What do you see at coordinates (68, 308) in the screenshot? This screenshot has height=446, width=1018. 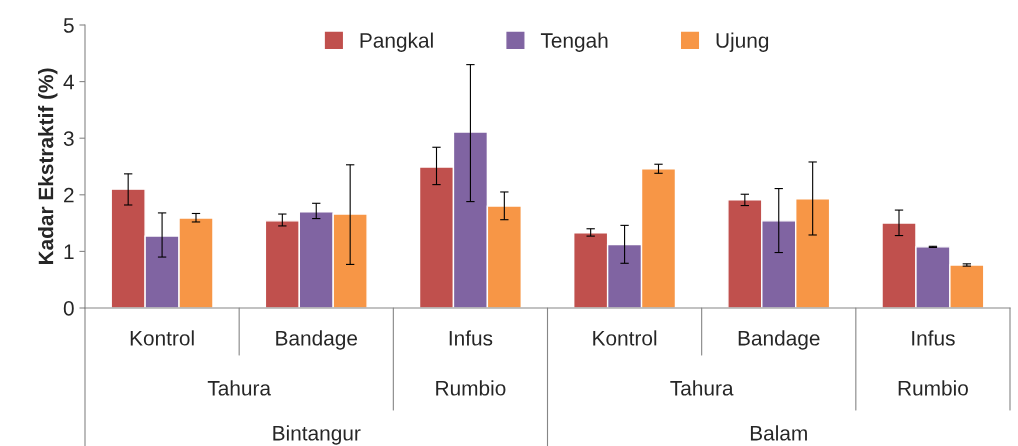 I see `y-tick-label: 0` at bounding box center [68, 308].